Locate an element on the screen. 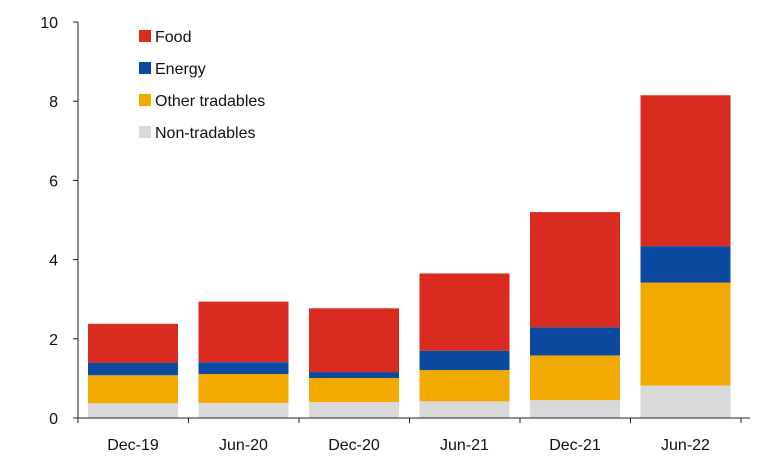  x-tick-label-dec-19: Dec-19 is located at coordinates (133, 445).